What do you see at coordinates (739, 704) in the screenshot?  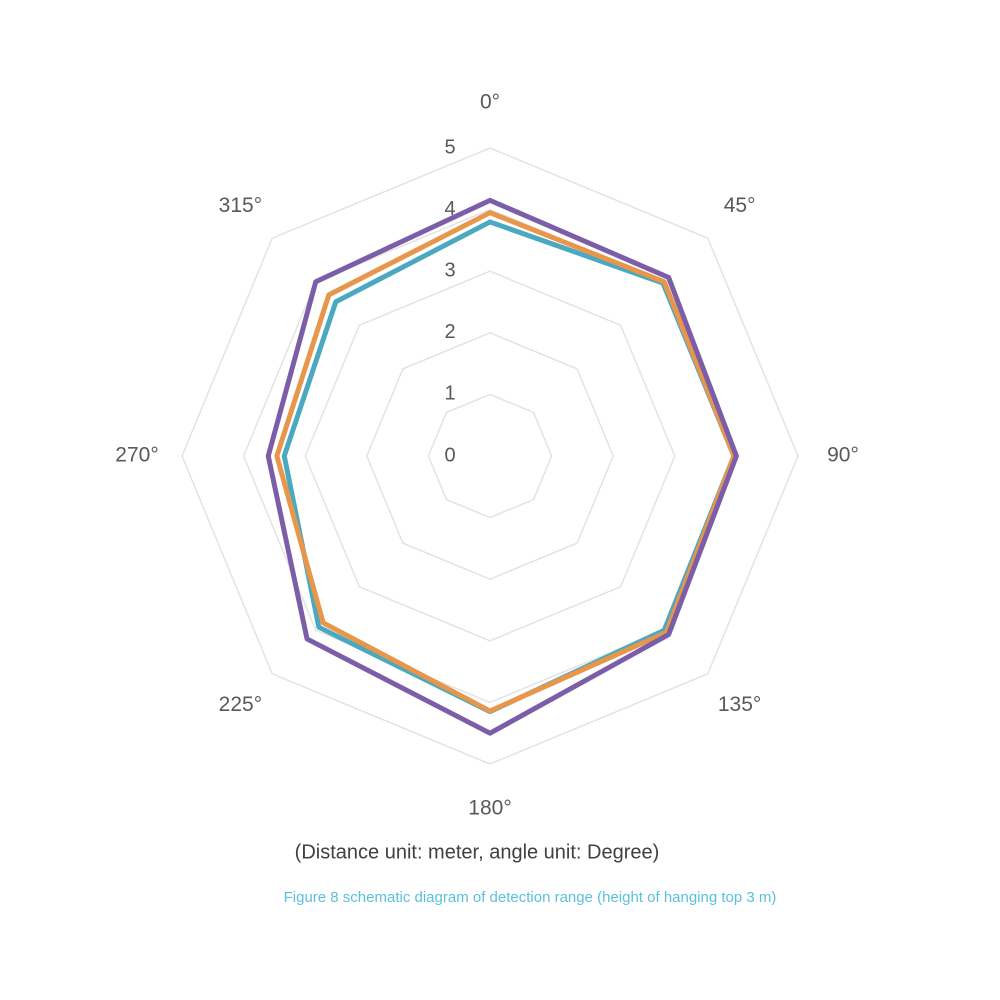 I see `angle-label: 135°` at bounding box center [739, 704].